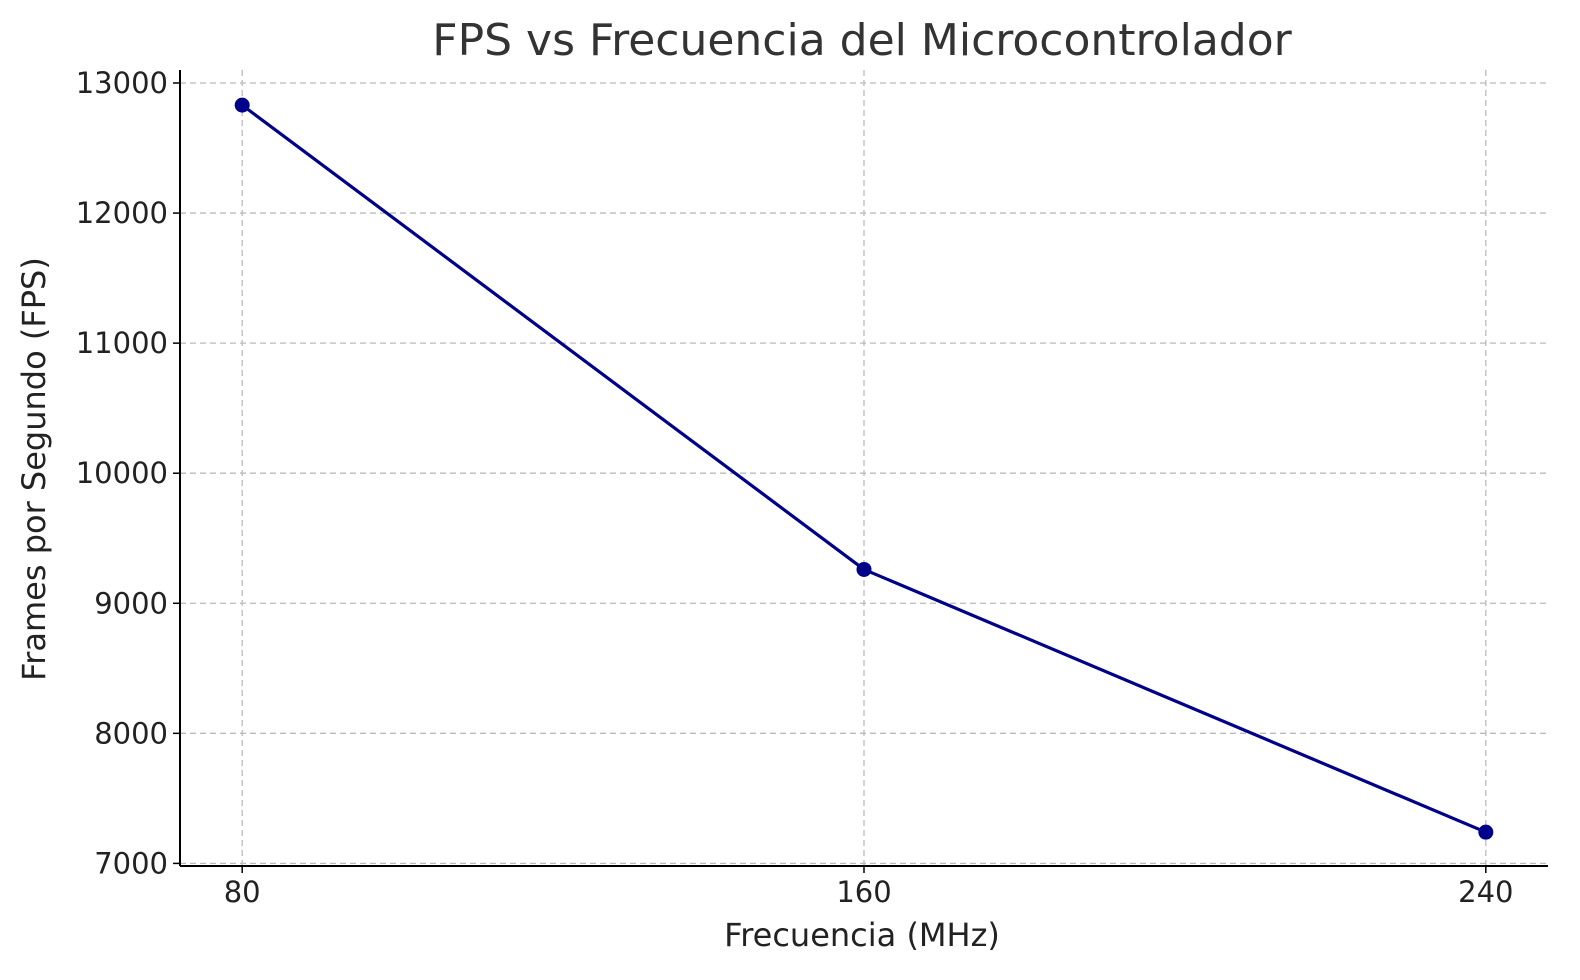 The height and width of the screenshot is (980, 1580). What do you see at coordinates (122, 83) in the screenshot?
I see `y-tick-label: 13000` at bounding box center [122, 83].